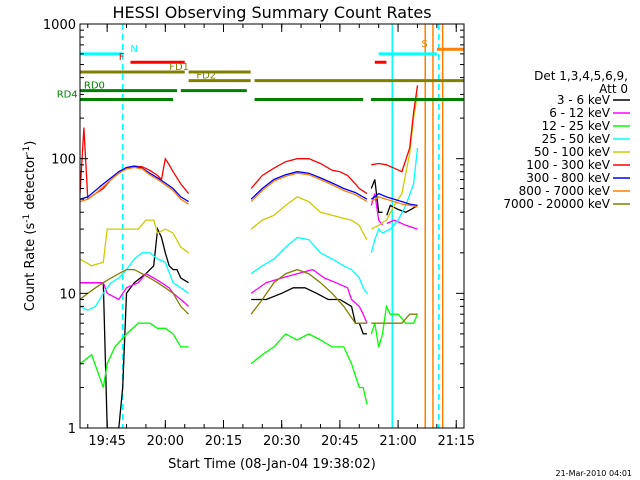 This screenshot has width=640, height=480. What do you see at coordinates (67, 294) in the screenshot?
I see `y-tick-label: 10` at bounding box center [67, 294].